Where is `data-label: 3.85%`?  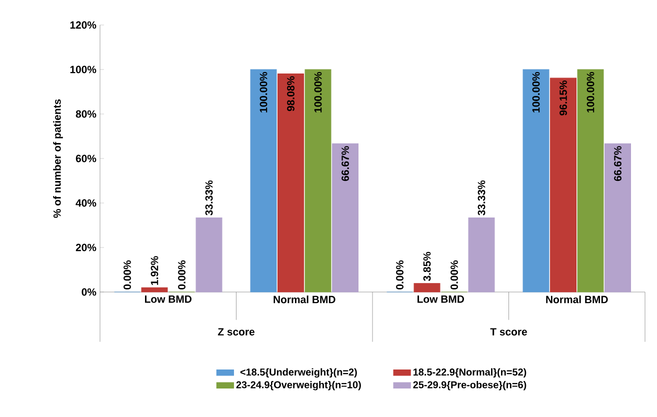
data-label: 3.85% is located at coordinates (427, 267).